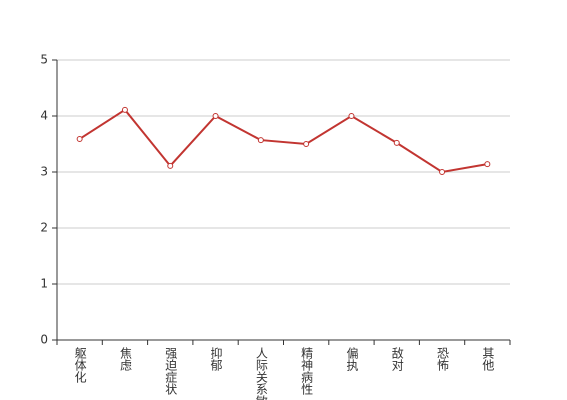 The image size is (567, 400). Describe the element at coordinates (44, 116) in the screenshot. I see `y-tick-label: 4` at that location.